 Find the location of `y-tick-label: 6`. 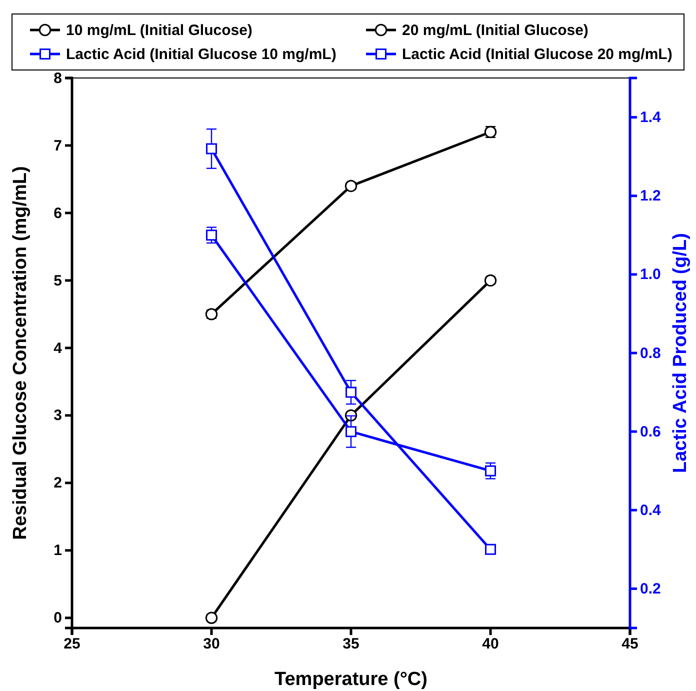

y-tick-label: 6 is located at coordinates (58, 213).